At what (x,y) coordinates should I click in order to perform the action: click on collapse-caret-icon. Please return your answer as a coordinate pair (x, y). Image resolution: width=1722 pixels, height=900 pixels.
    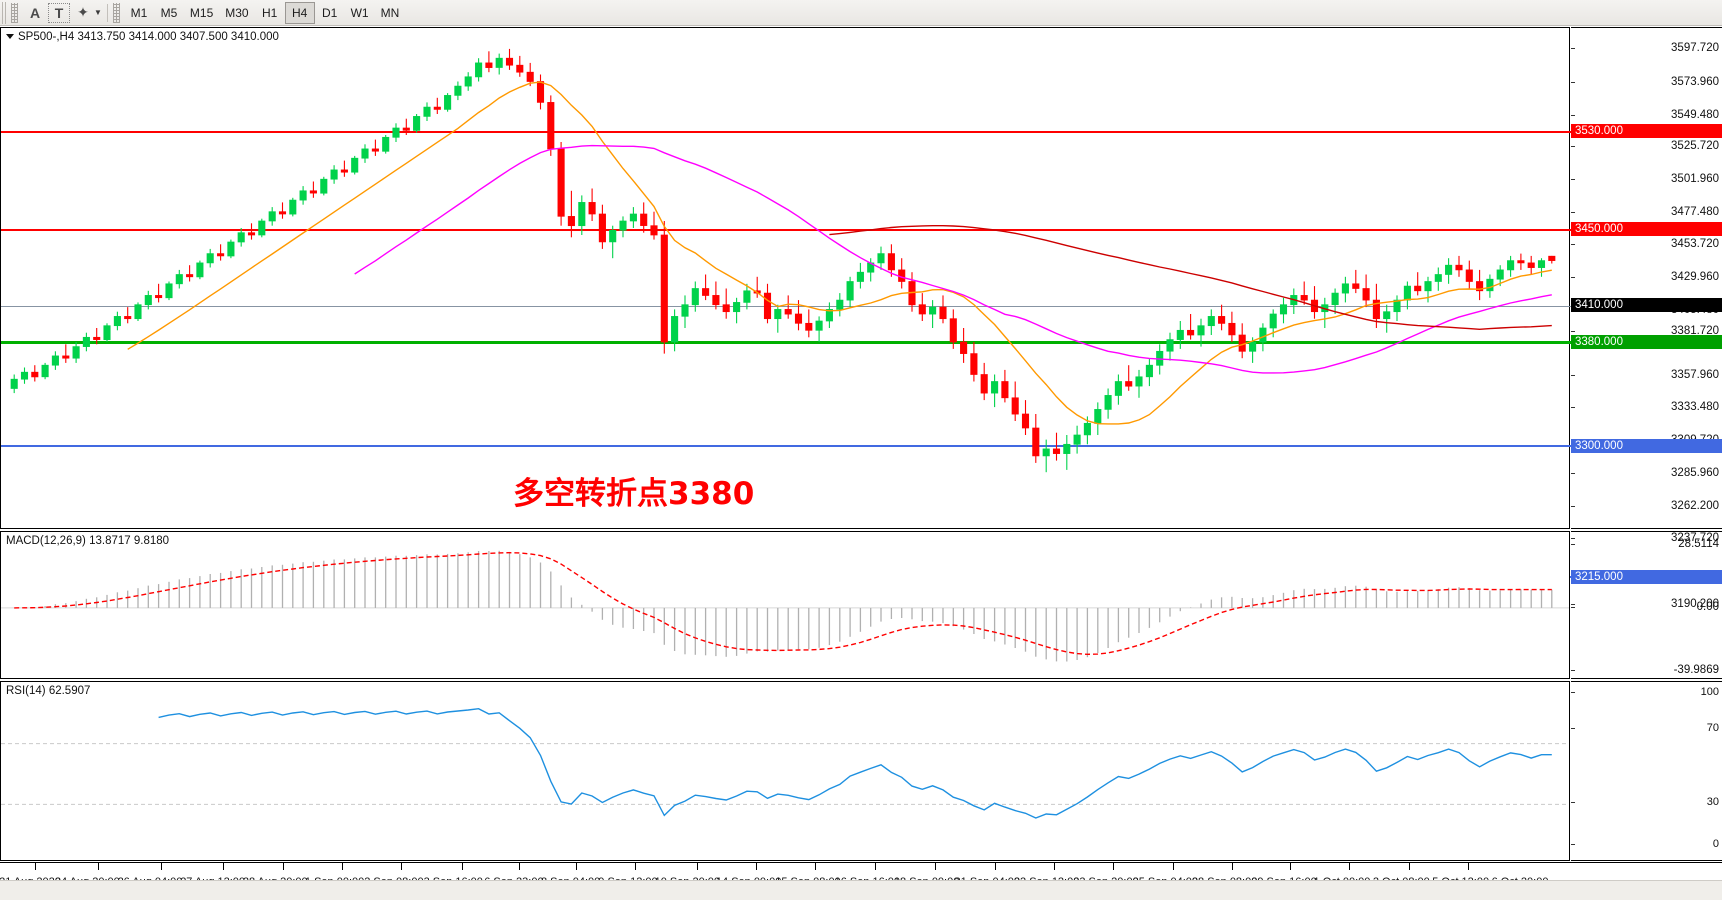
    Looking at the image, I should click on (10, 37).